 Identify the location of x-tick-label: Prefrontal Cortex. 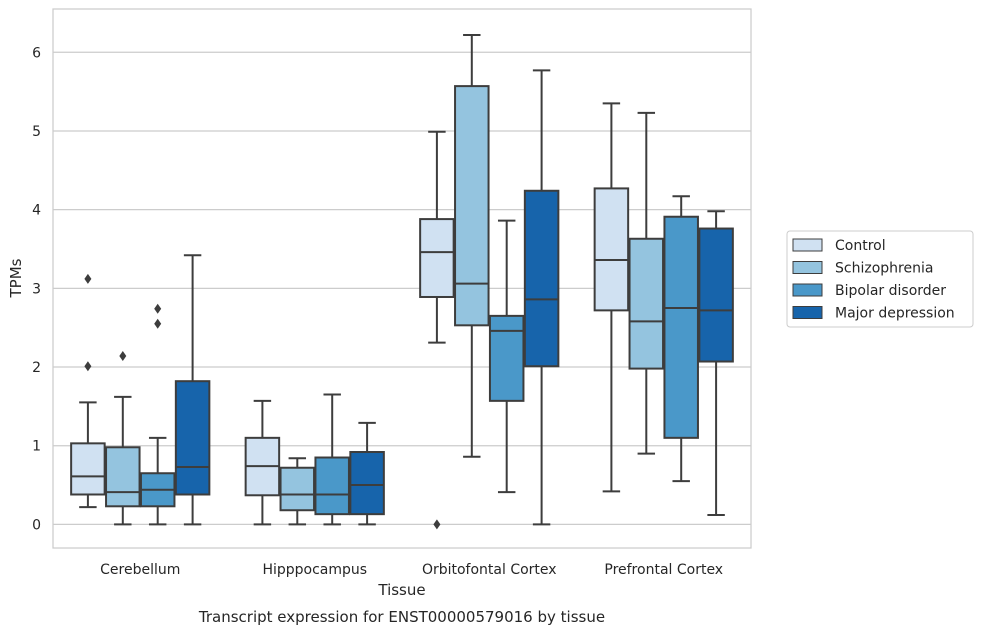
(663, 570).